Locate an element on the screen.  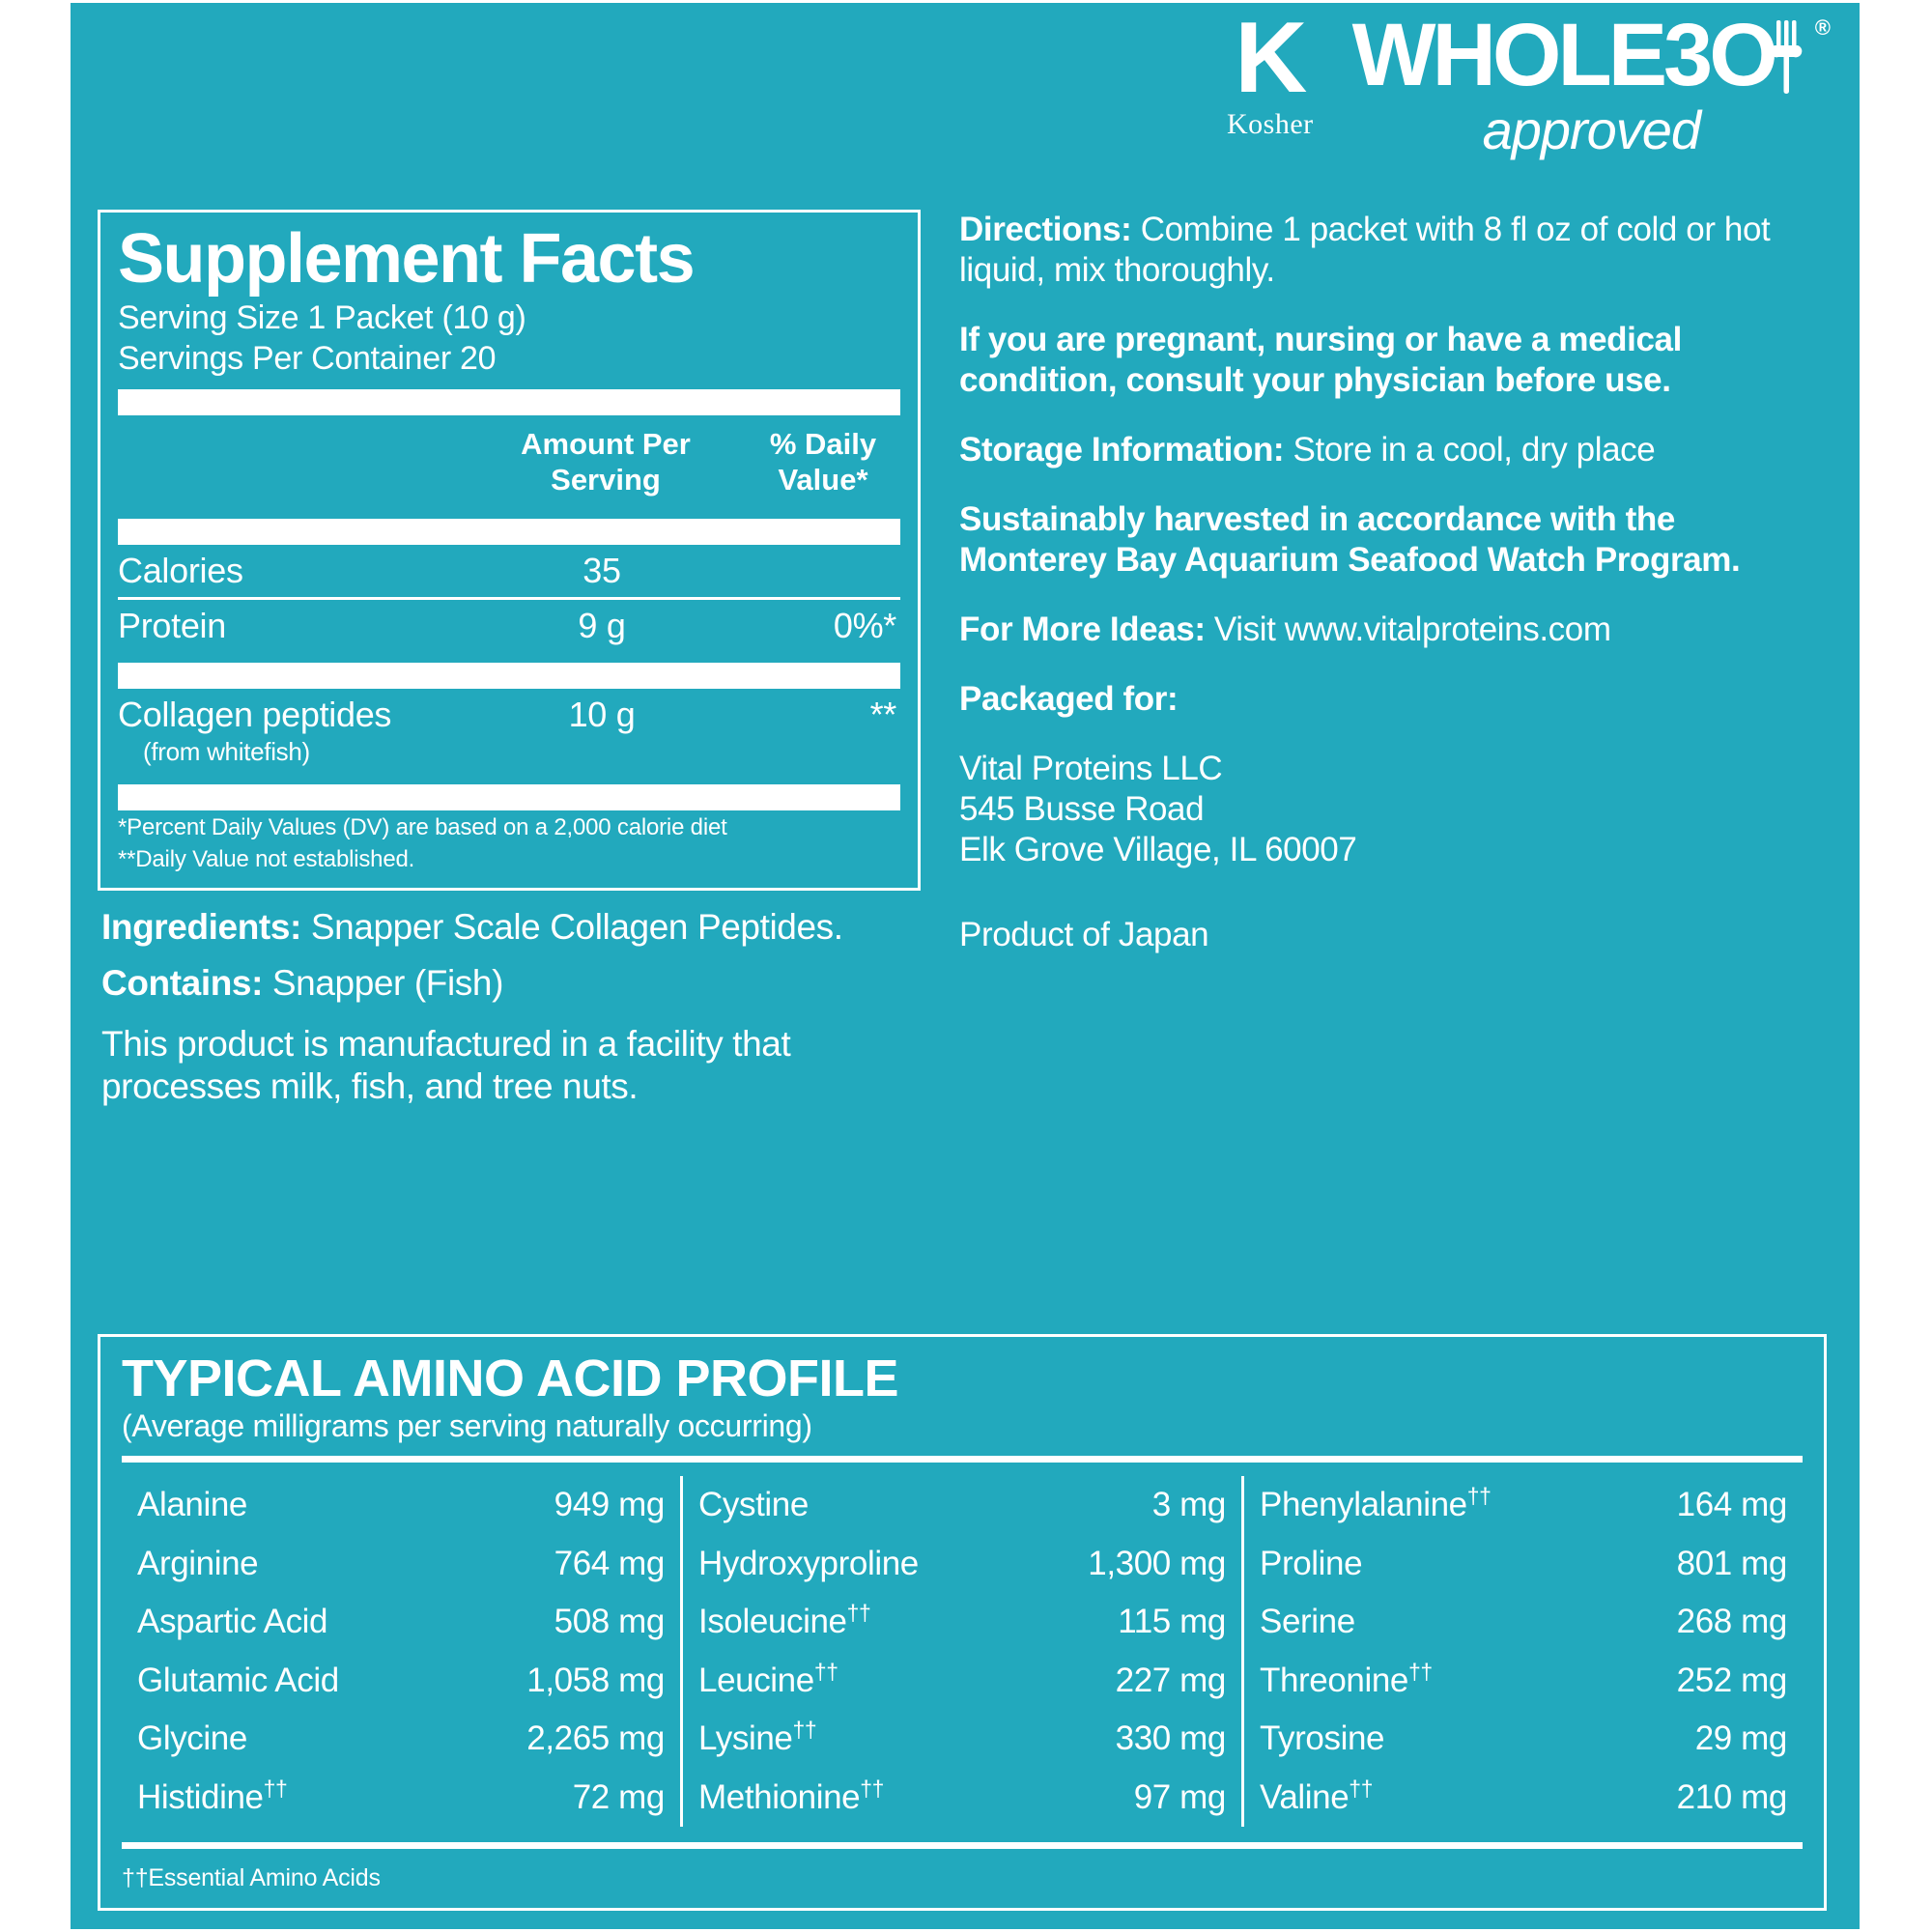
fork-icon is located at coordinates (1791, 63).